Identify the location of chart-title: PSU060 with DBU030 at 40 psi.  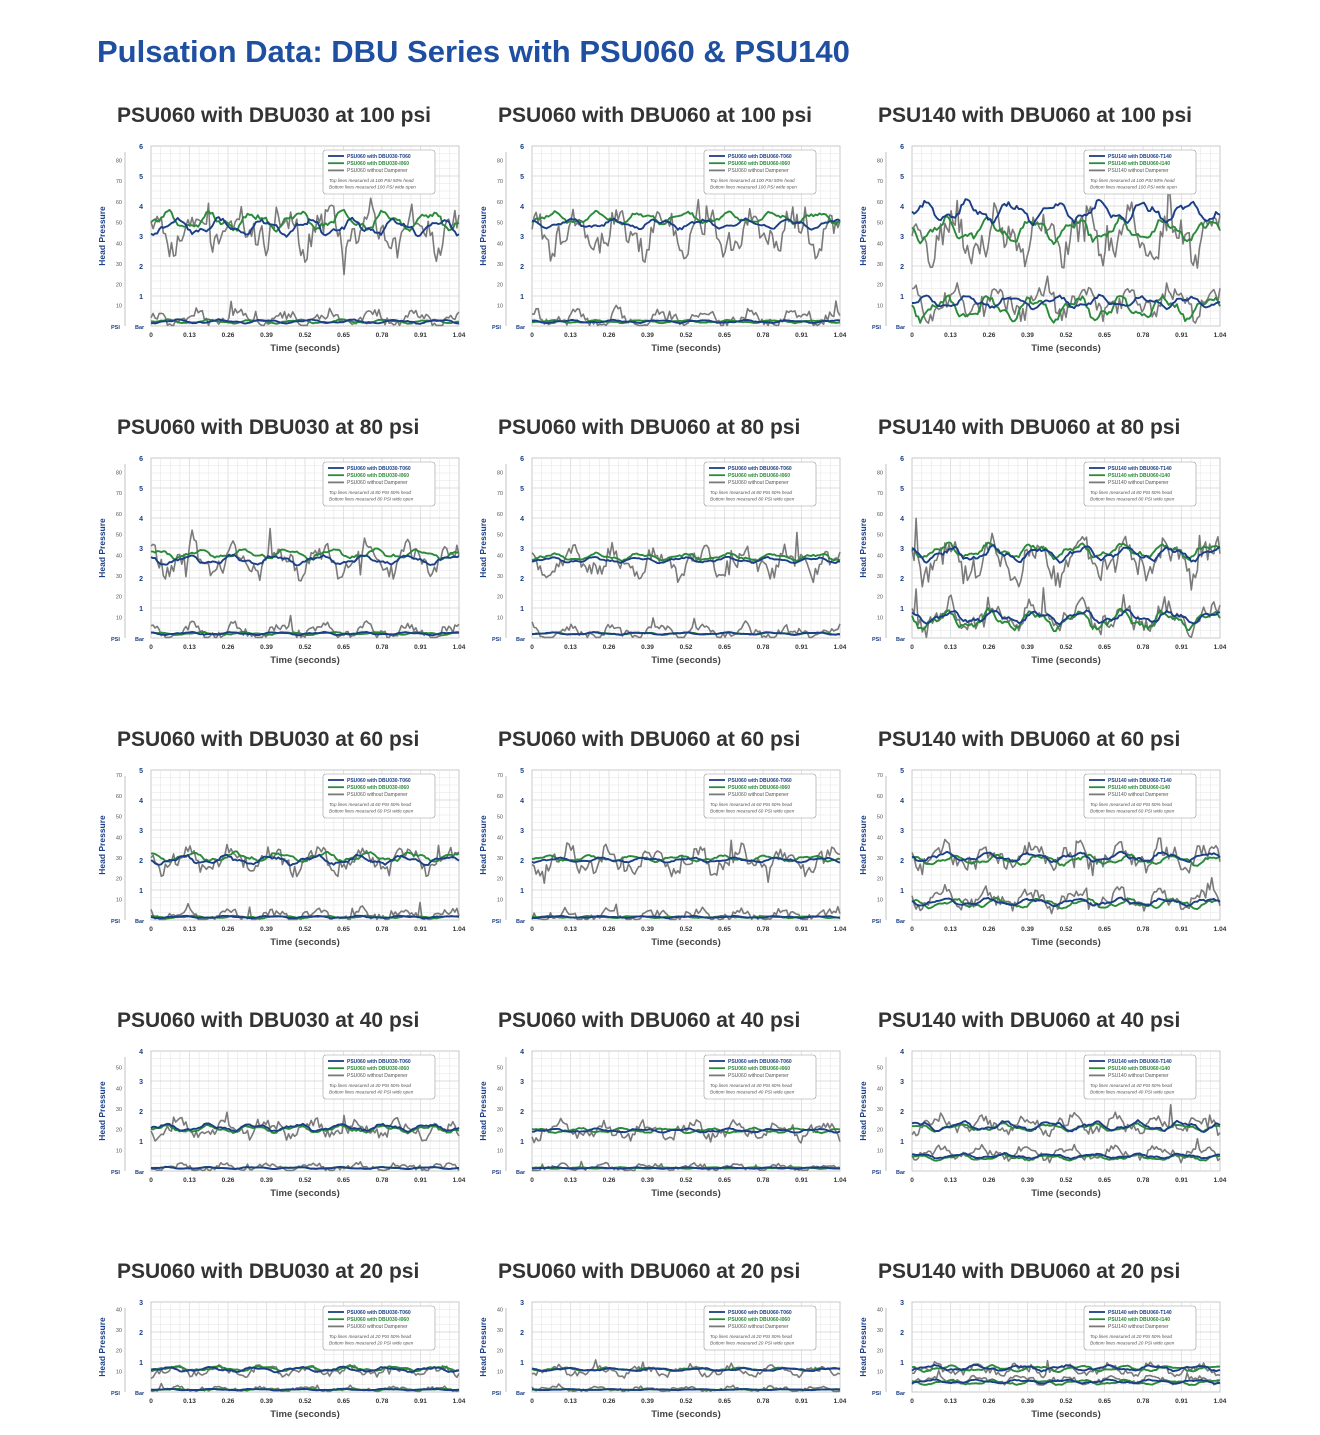
(268, 1020).